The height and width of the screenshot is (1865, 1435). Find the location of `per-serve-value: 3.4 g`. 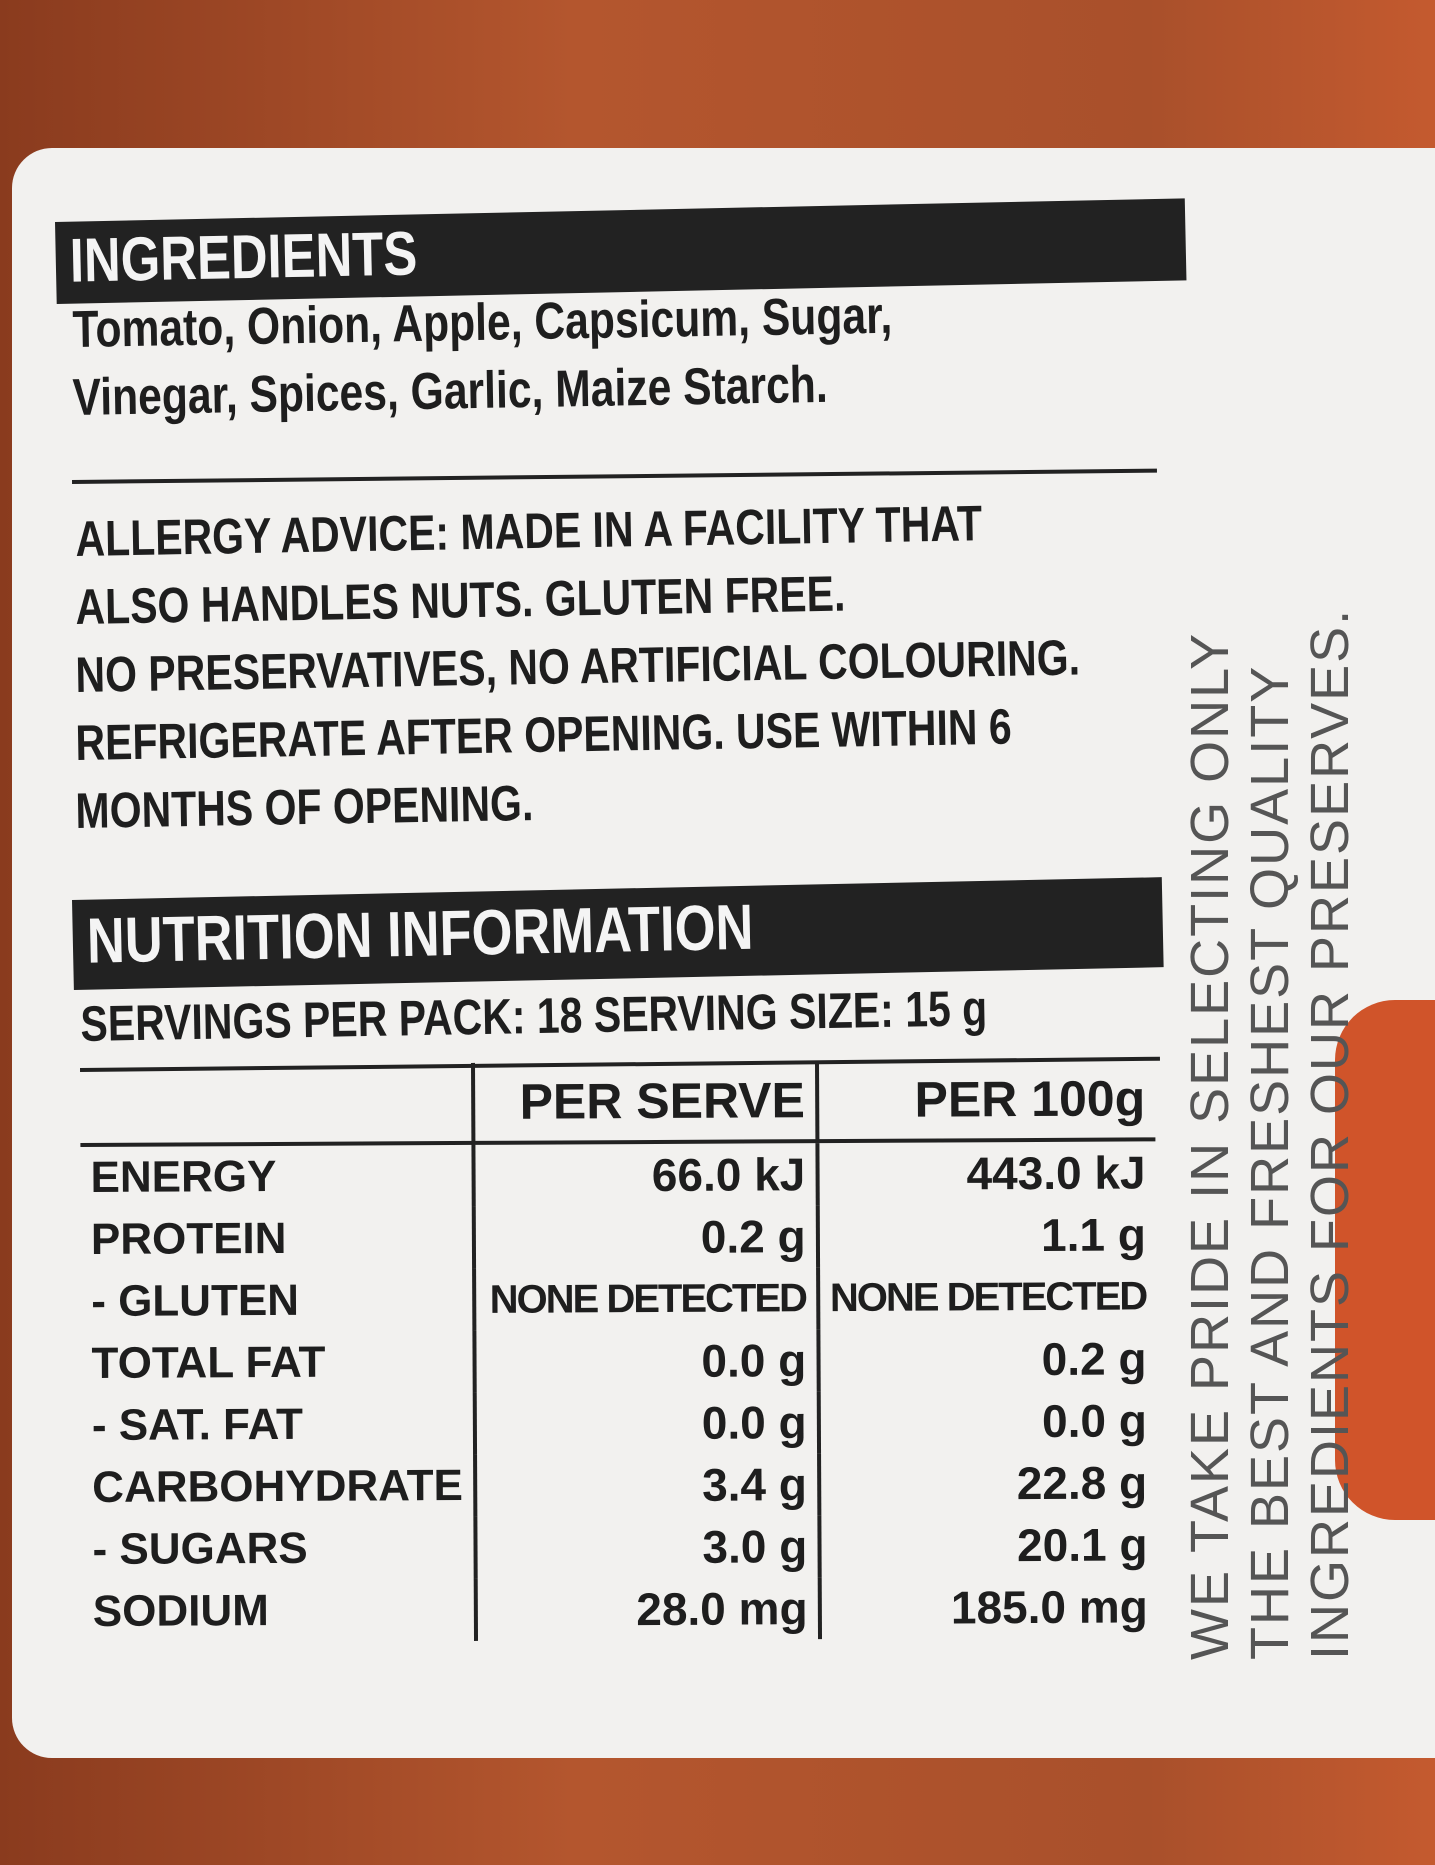

per-serve-value: 3.4 g is located at coordinates (647, 1485).